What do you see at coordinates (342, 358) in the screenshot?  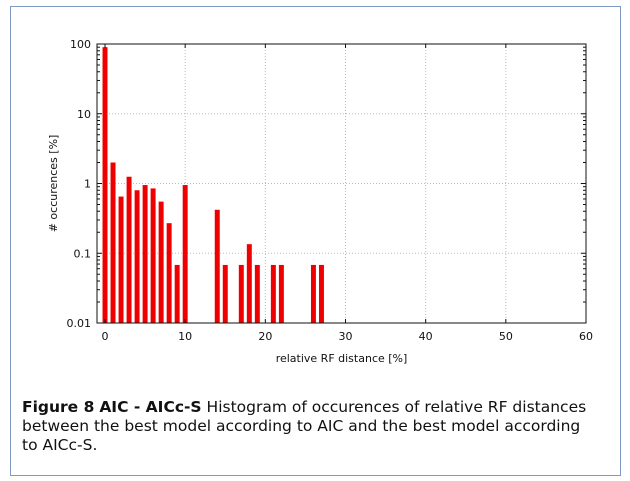 I see `x-axis-label: relative RF distance [%]` at bounding box center [342, 358].